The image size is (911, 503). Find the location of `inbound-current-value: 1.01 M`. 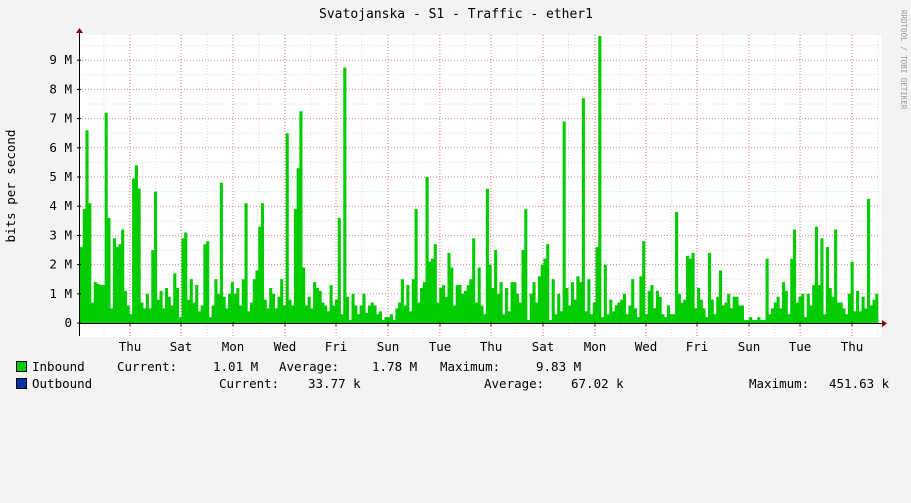

inbound-current-value: 1.01 M is located at coordinates (236, 366).